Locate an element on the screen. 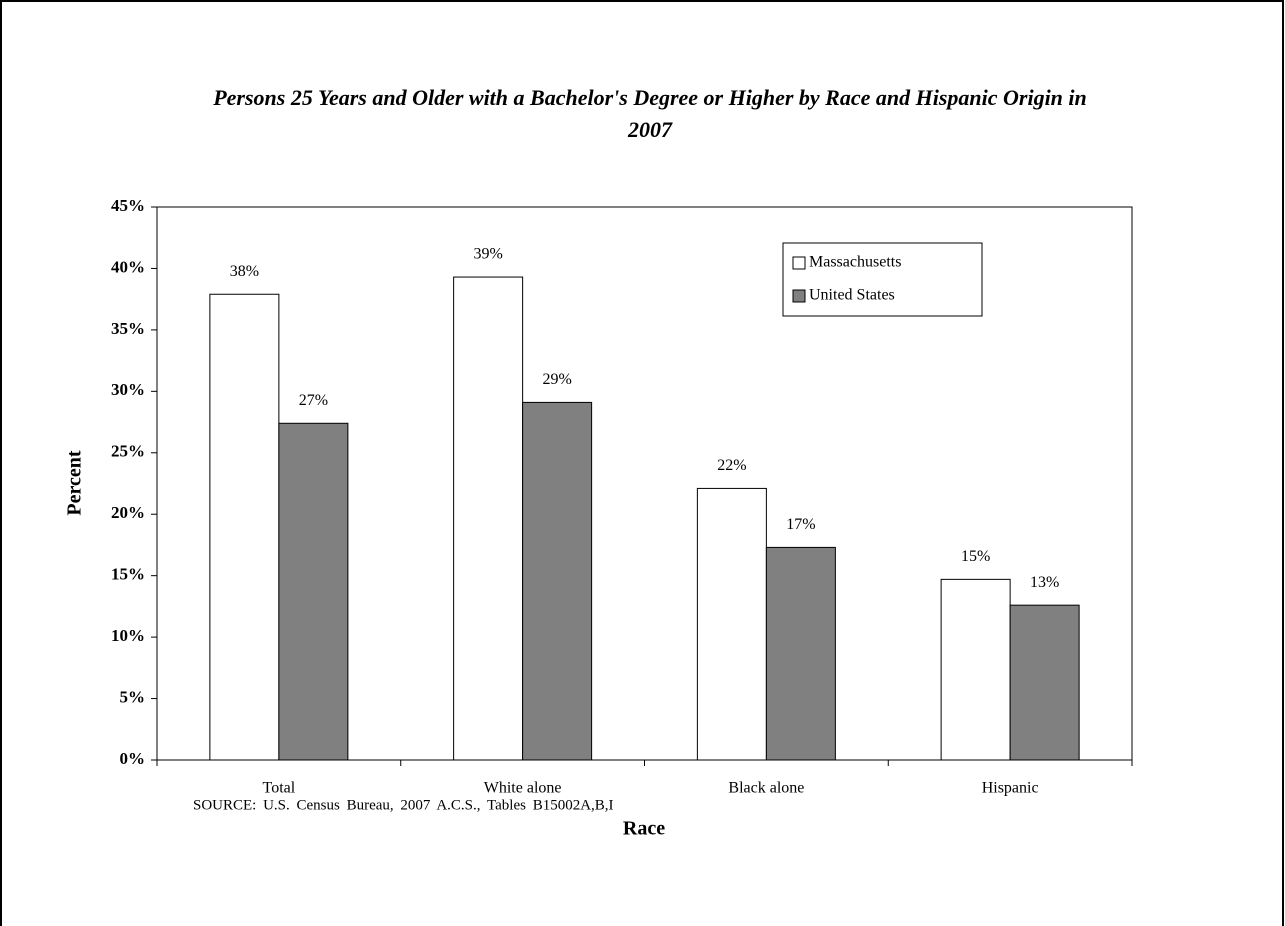 Image resolution: width=1285 pixels, height=926 pixels. value-label: 15% is located at coordinates (975, 556).